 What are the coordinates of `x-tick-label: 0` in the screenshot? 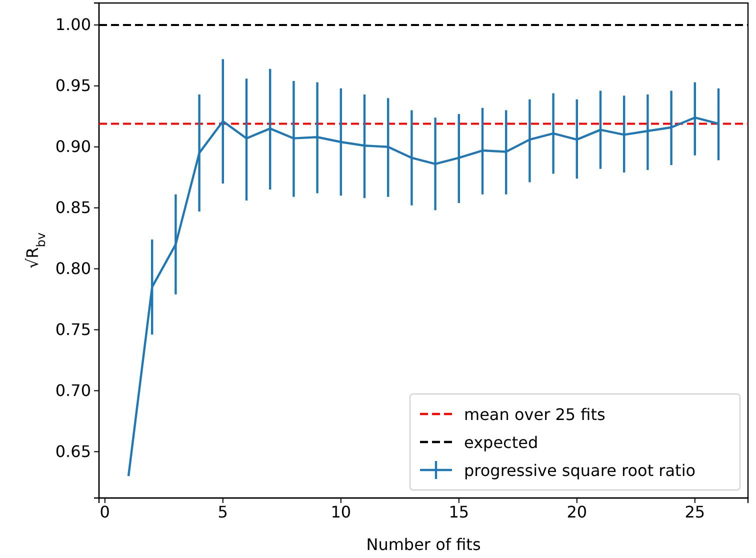 It's located at (105, 512).